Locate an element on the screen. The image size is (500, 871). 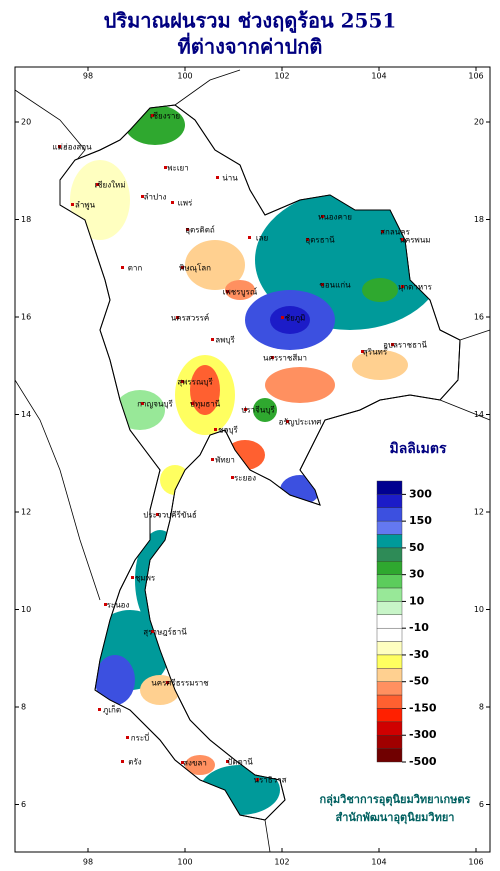
place-label: แม่ฮ่องสอน is located at coordinates (72, 147).